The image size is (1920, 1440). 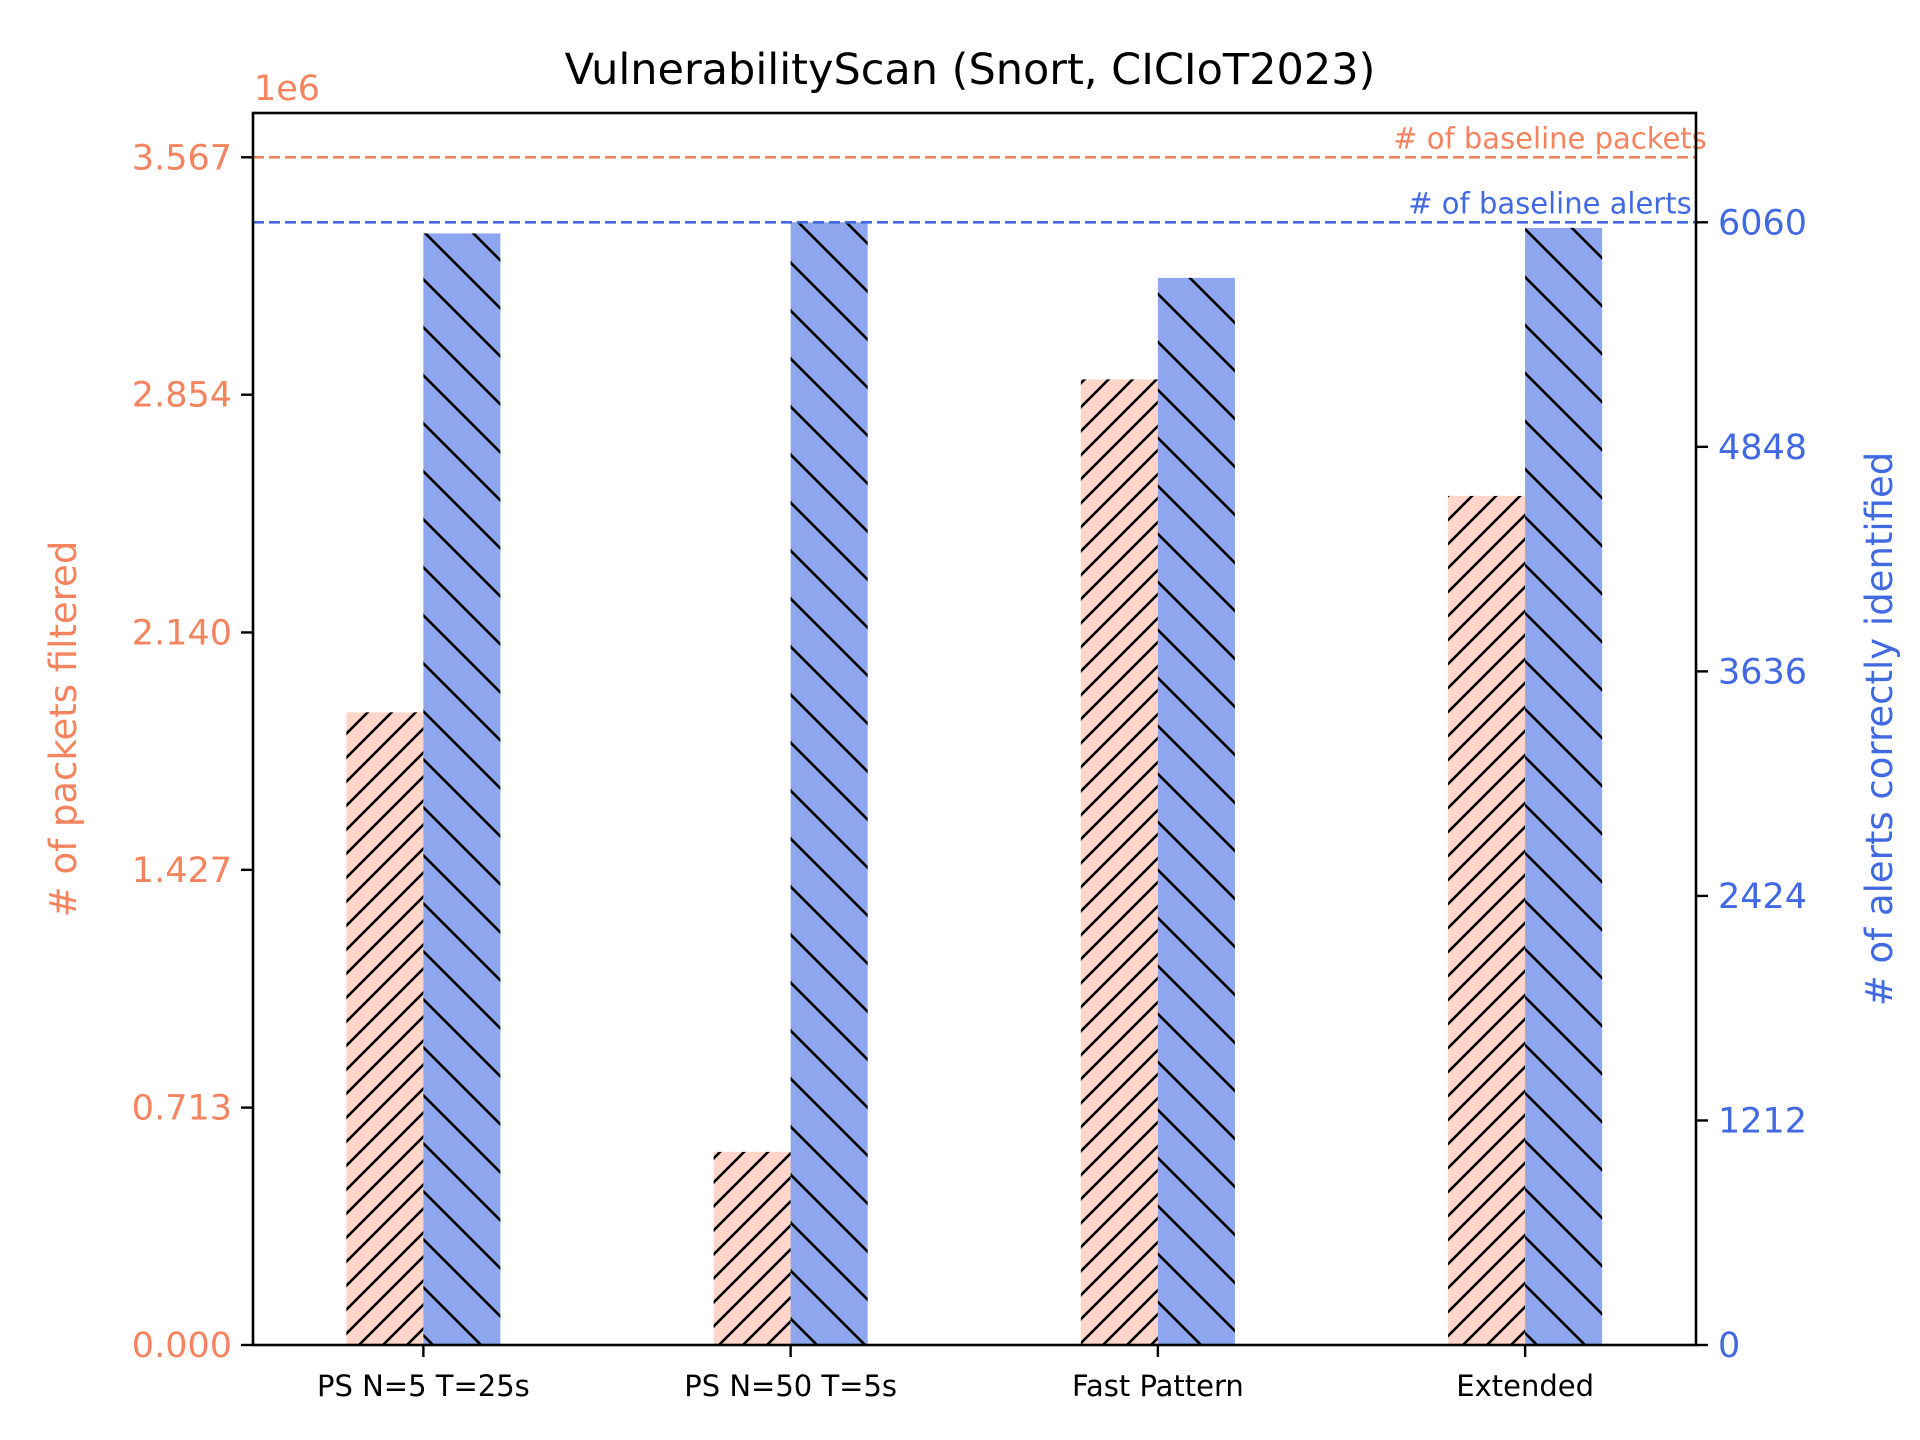 What do you see at coordinates (1762, 223) in the screenshot?
I see `right-tick-label-5: 6060` at bounding box center [1762, 223].